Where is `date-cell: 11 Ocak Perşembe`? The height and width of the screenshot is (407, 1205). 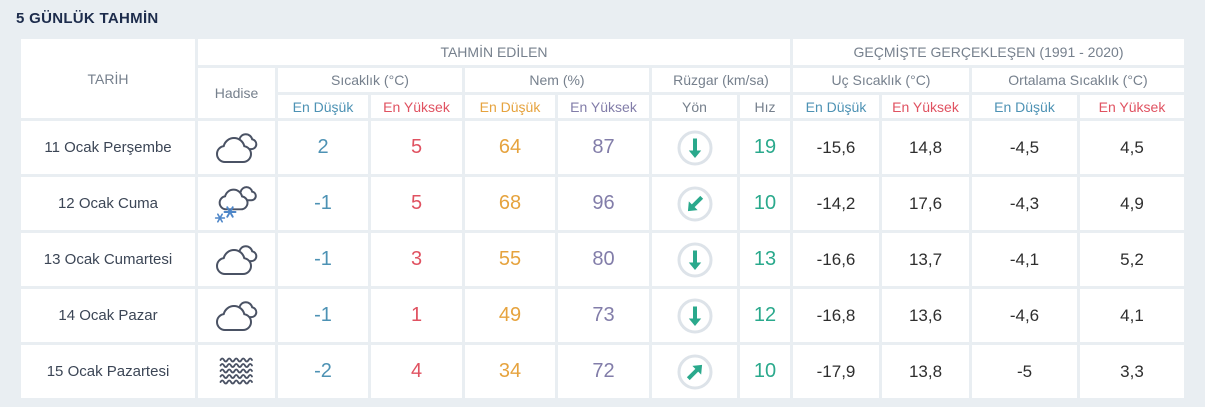 date-cell: 11 Ocak Perşembe is located at coordinates (108, 147).